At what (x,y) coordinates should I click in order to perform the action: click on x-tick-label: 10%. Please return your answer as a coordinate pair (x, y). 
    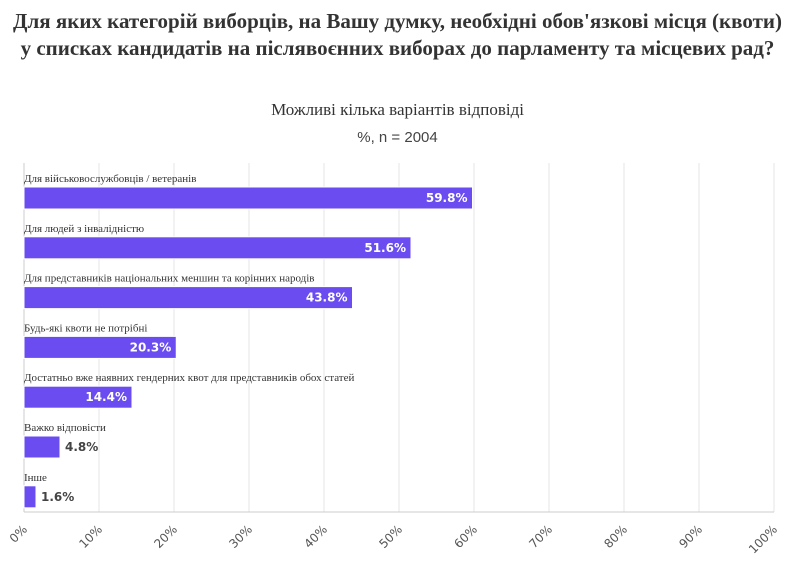
    Looking at the image, I should click on (90, 536).